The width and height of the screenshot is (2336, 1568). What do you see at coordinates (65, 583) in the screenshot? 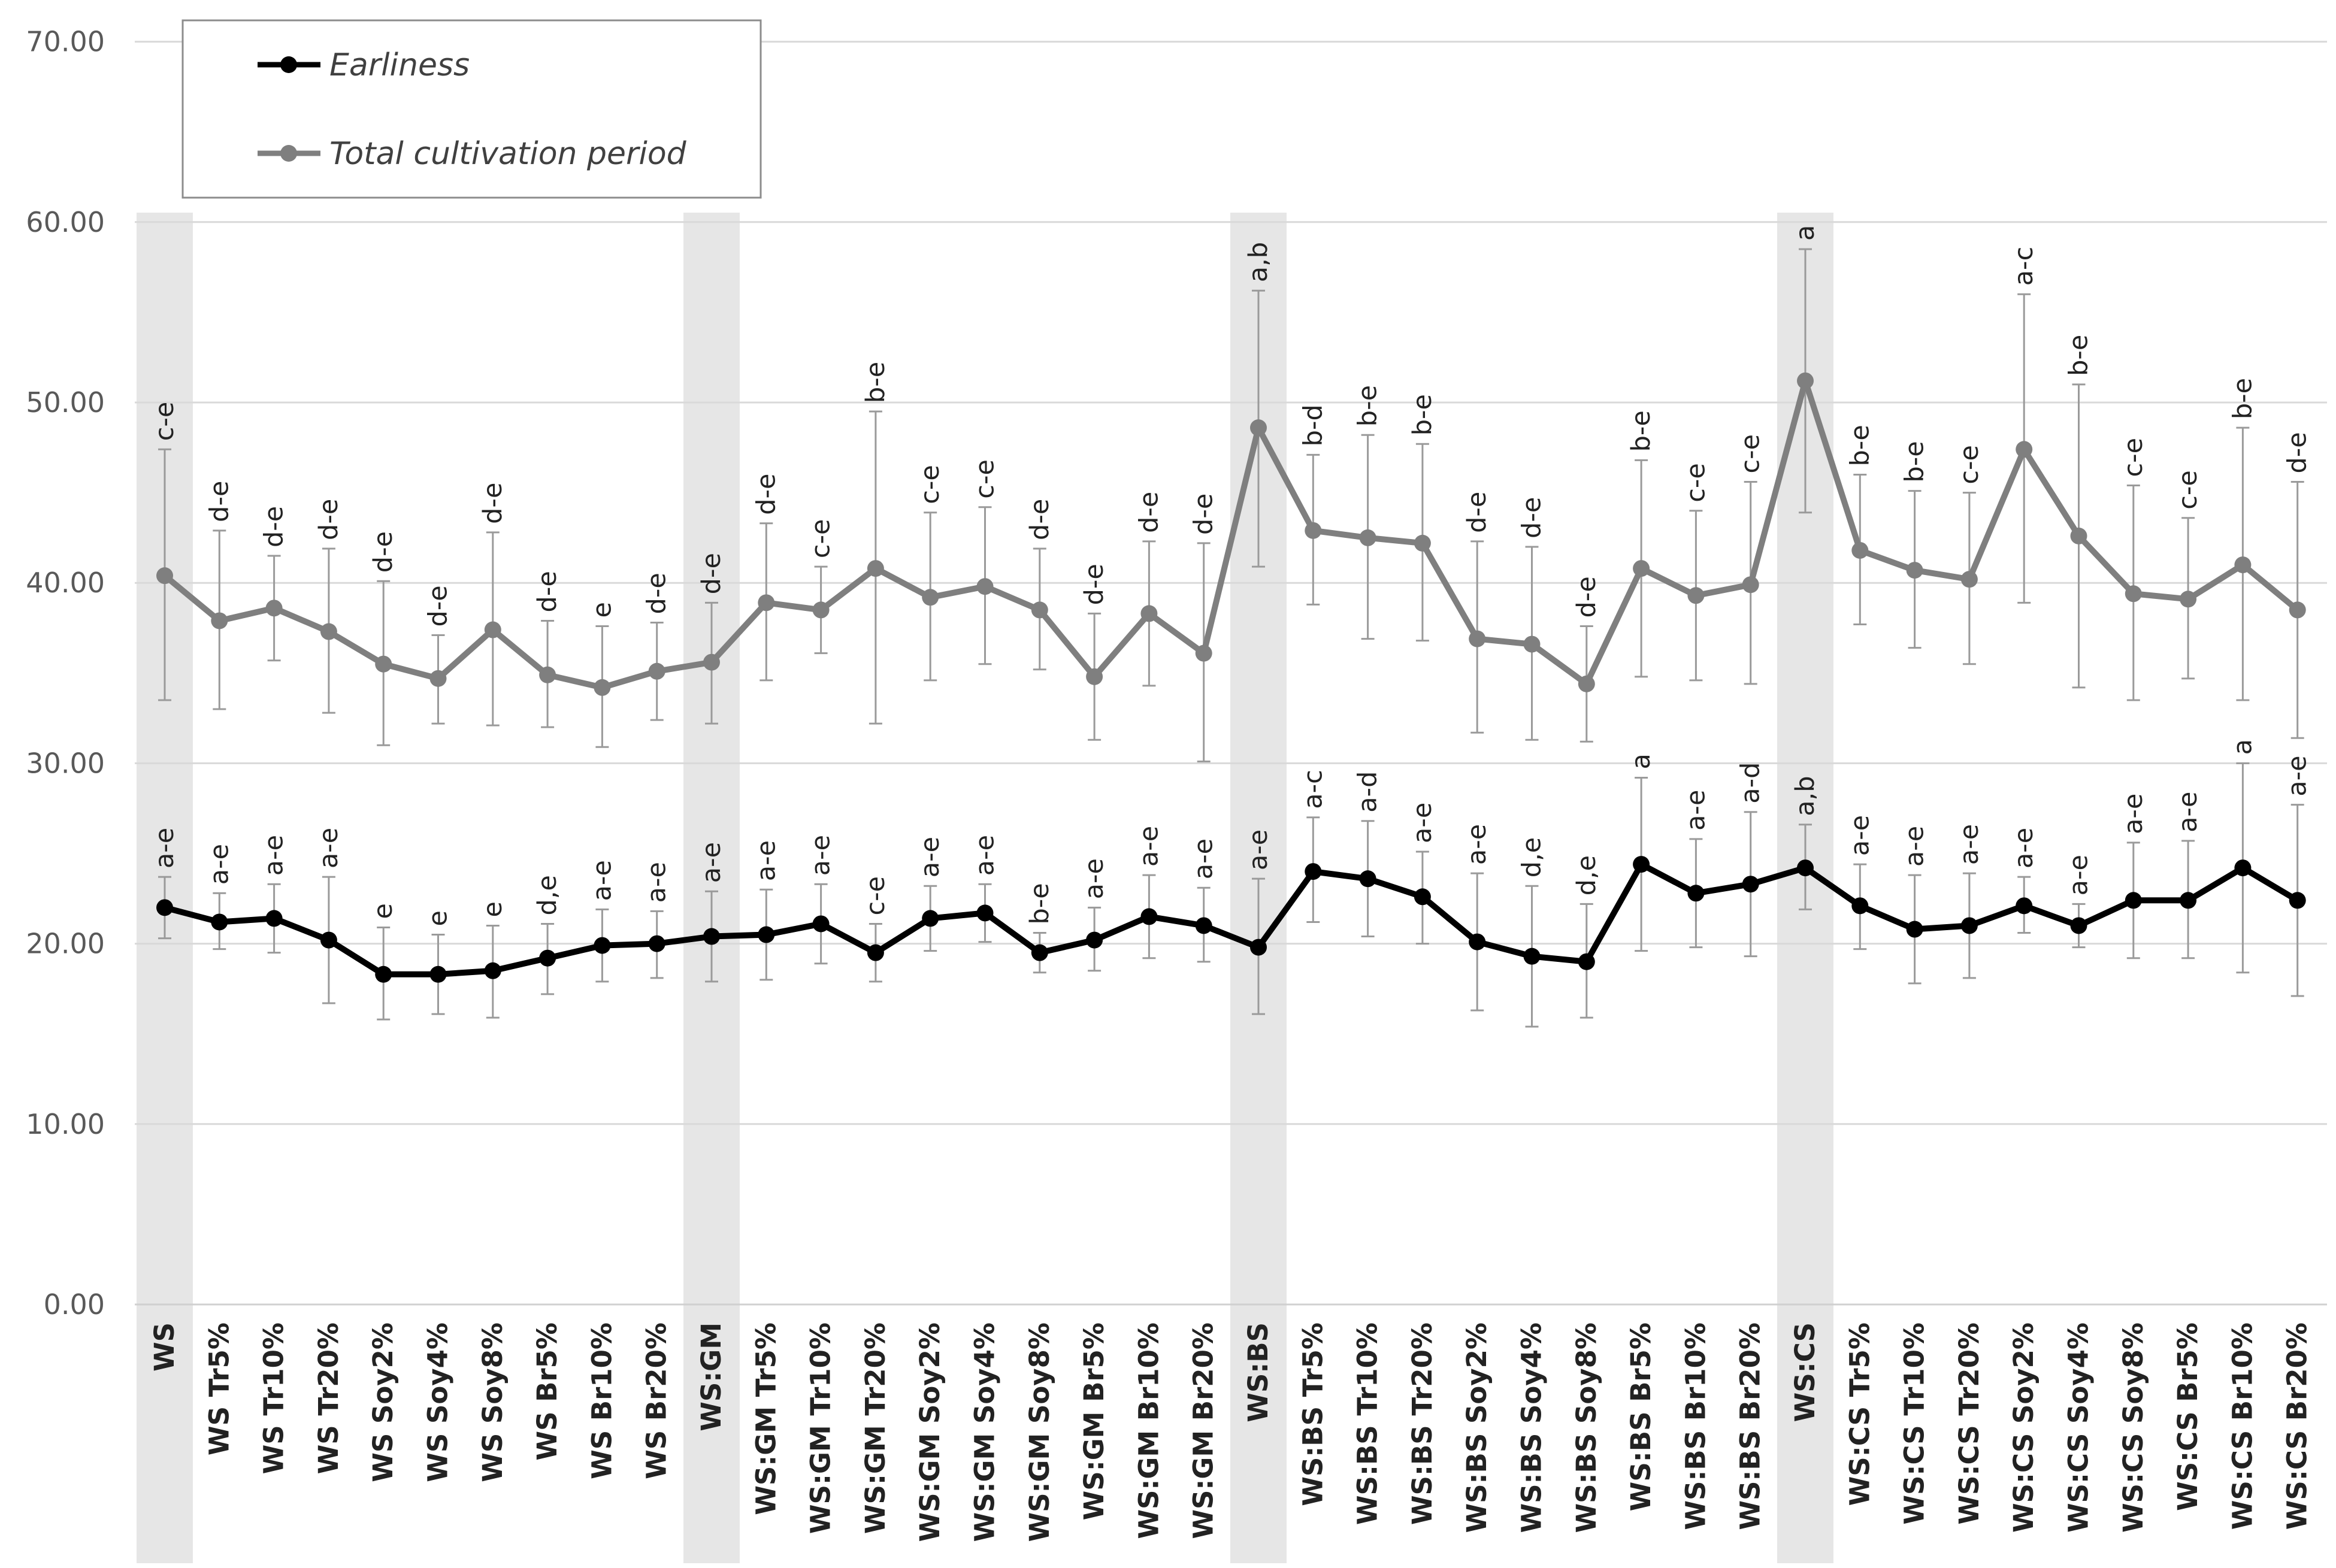
I see `y-tick-label: 40.00` at bounding box center [65, 583].